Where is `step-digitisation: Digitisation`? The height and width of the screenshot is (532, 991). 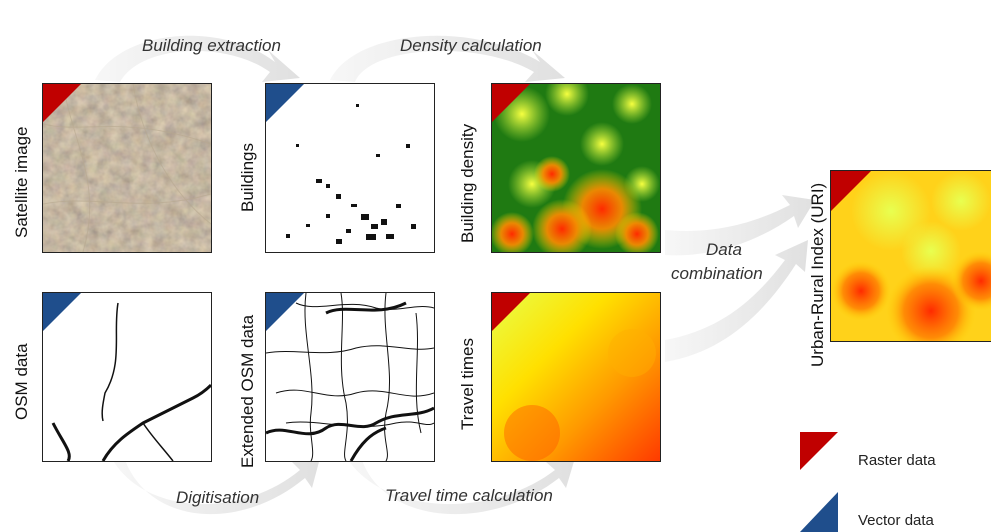
step-digitisation: Digitisation is located at coordinates (218, 497).